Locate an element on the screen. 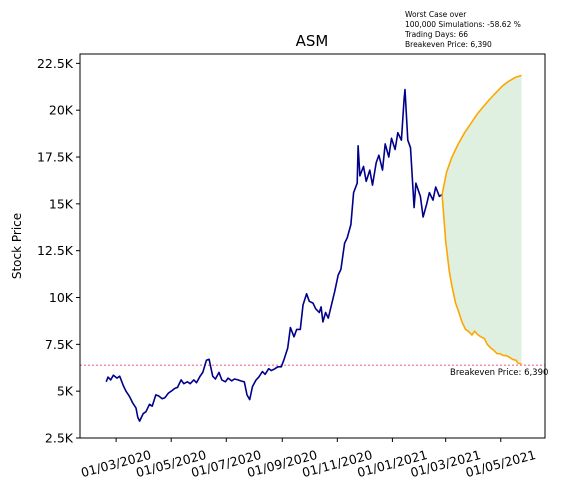 This screenshot has height=492, width=573. y-tick-label-7: 20K is located at coordinates (61, 110).